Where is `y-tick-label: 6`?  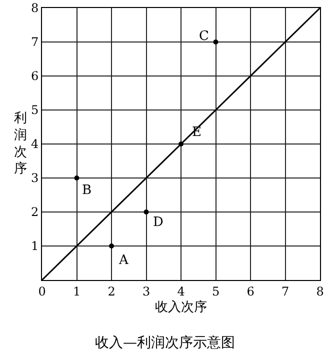 y-tick-label: 6 is located at coordinates (34, 76).